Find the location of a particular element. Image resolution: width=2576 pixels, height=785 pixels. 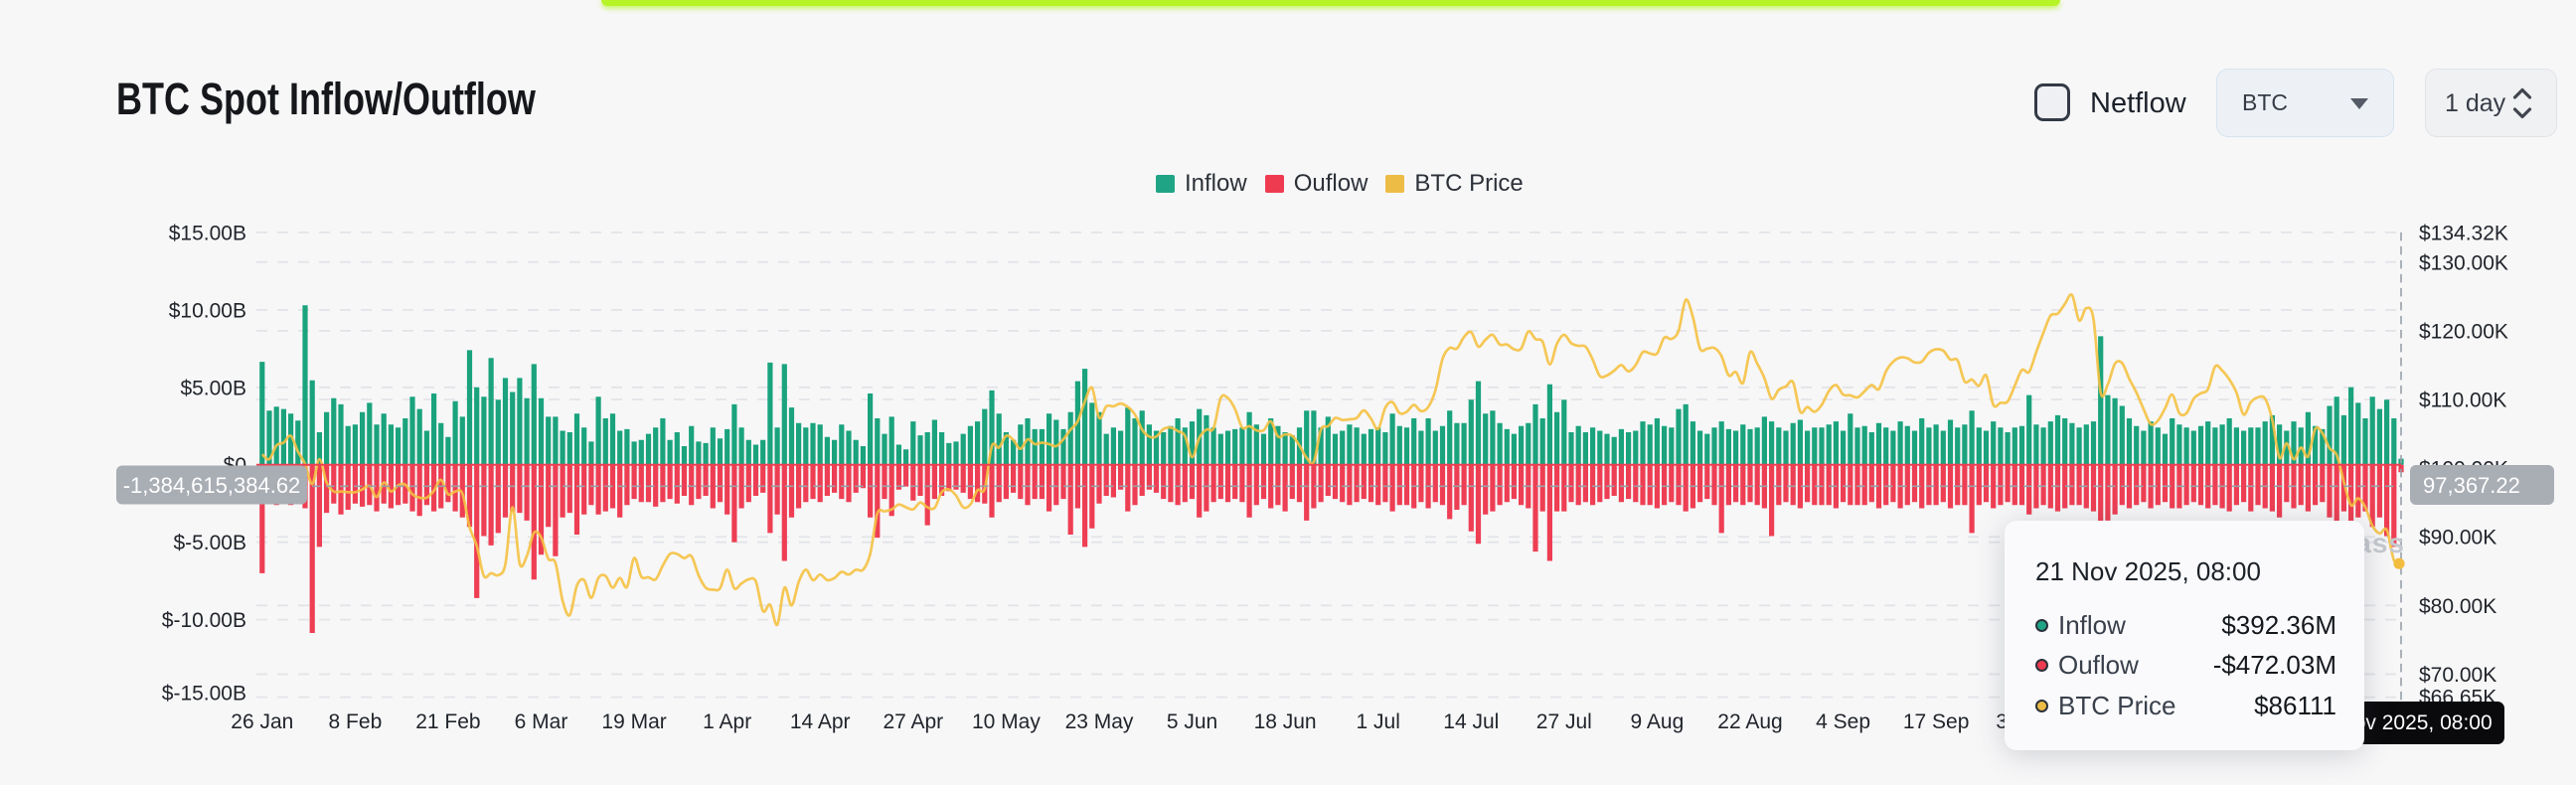

svg-text: 6 Mar is located at coordinates (541, 721).